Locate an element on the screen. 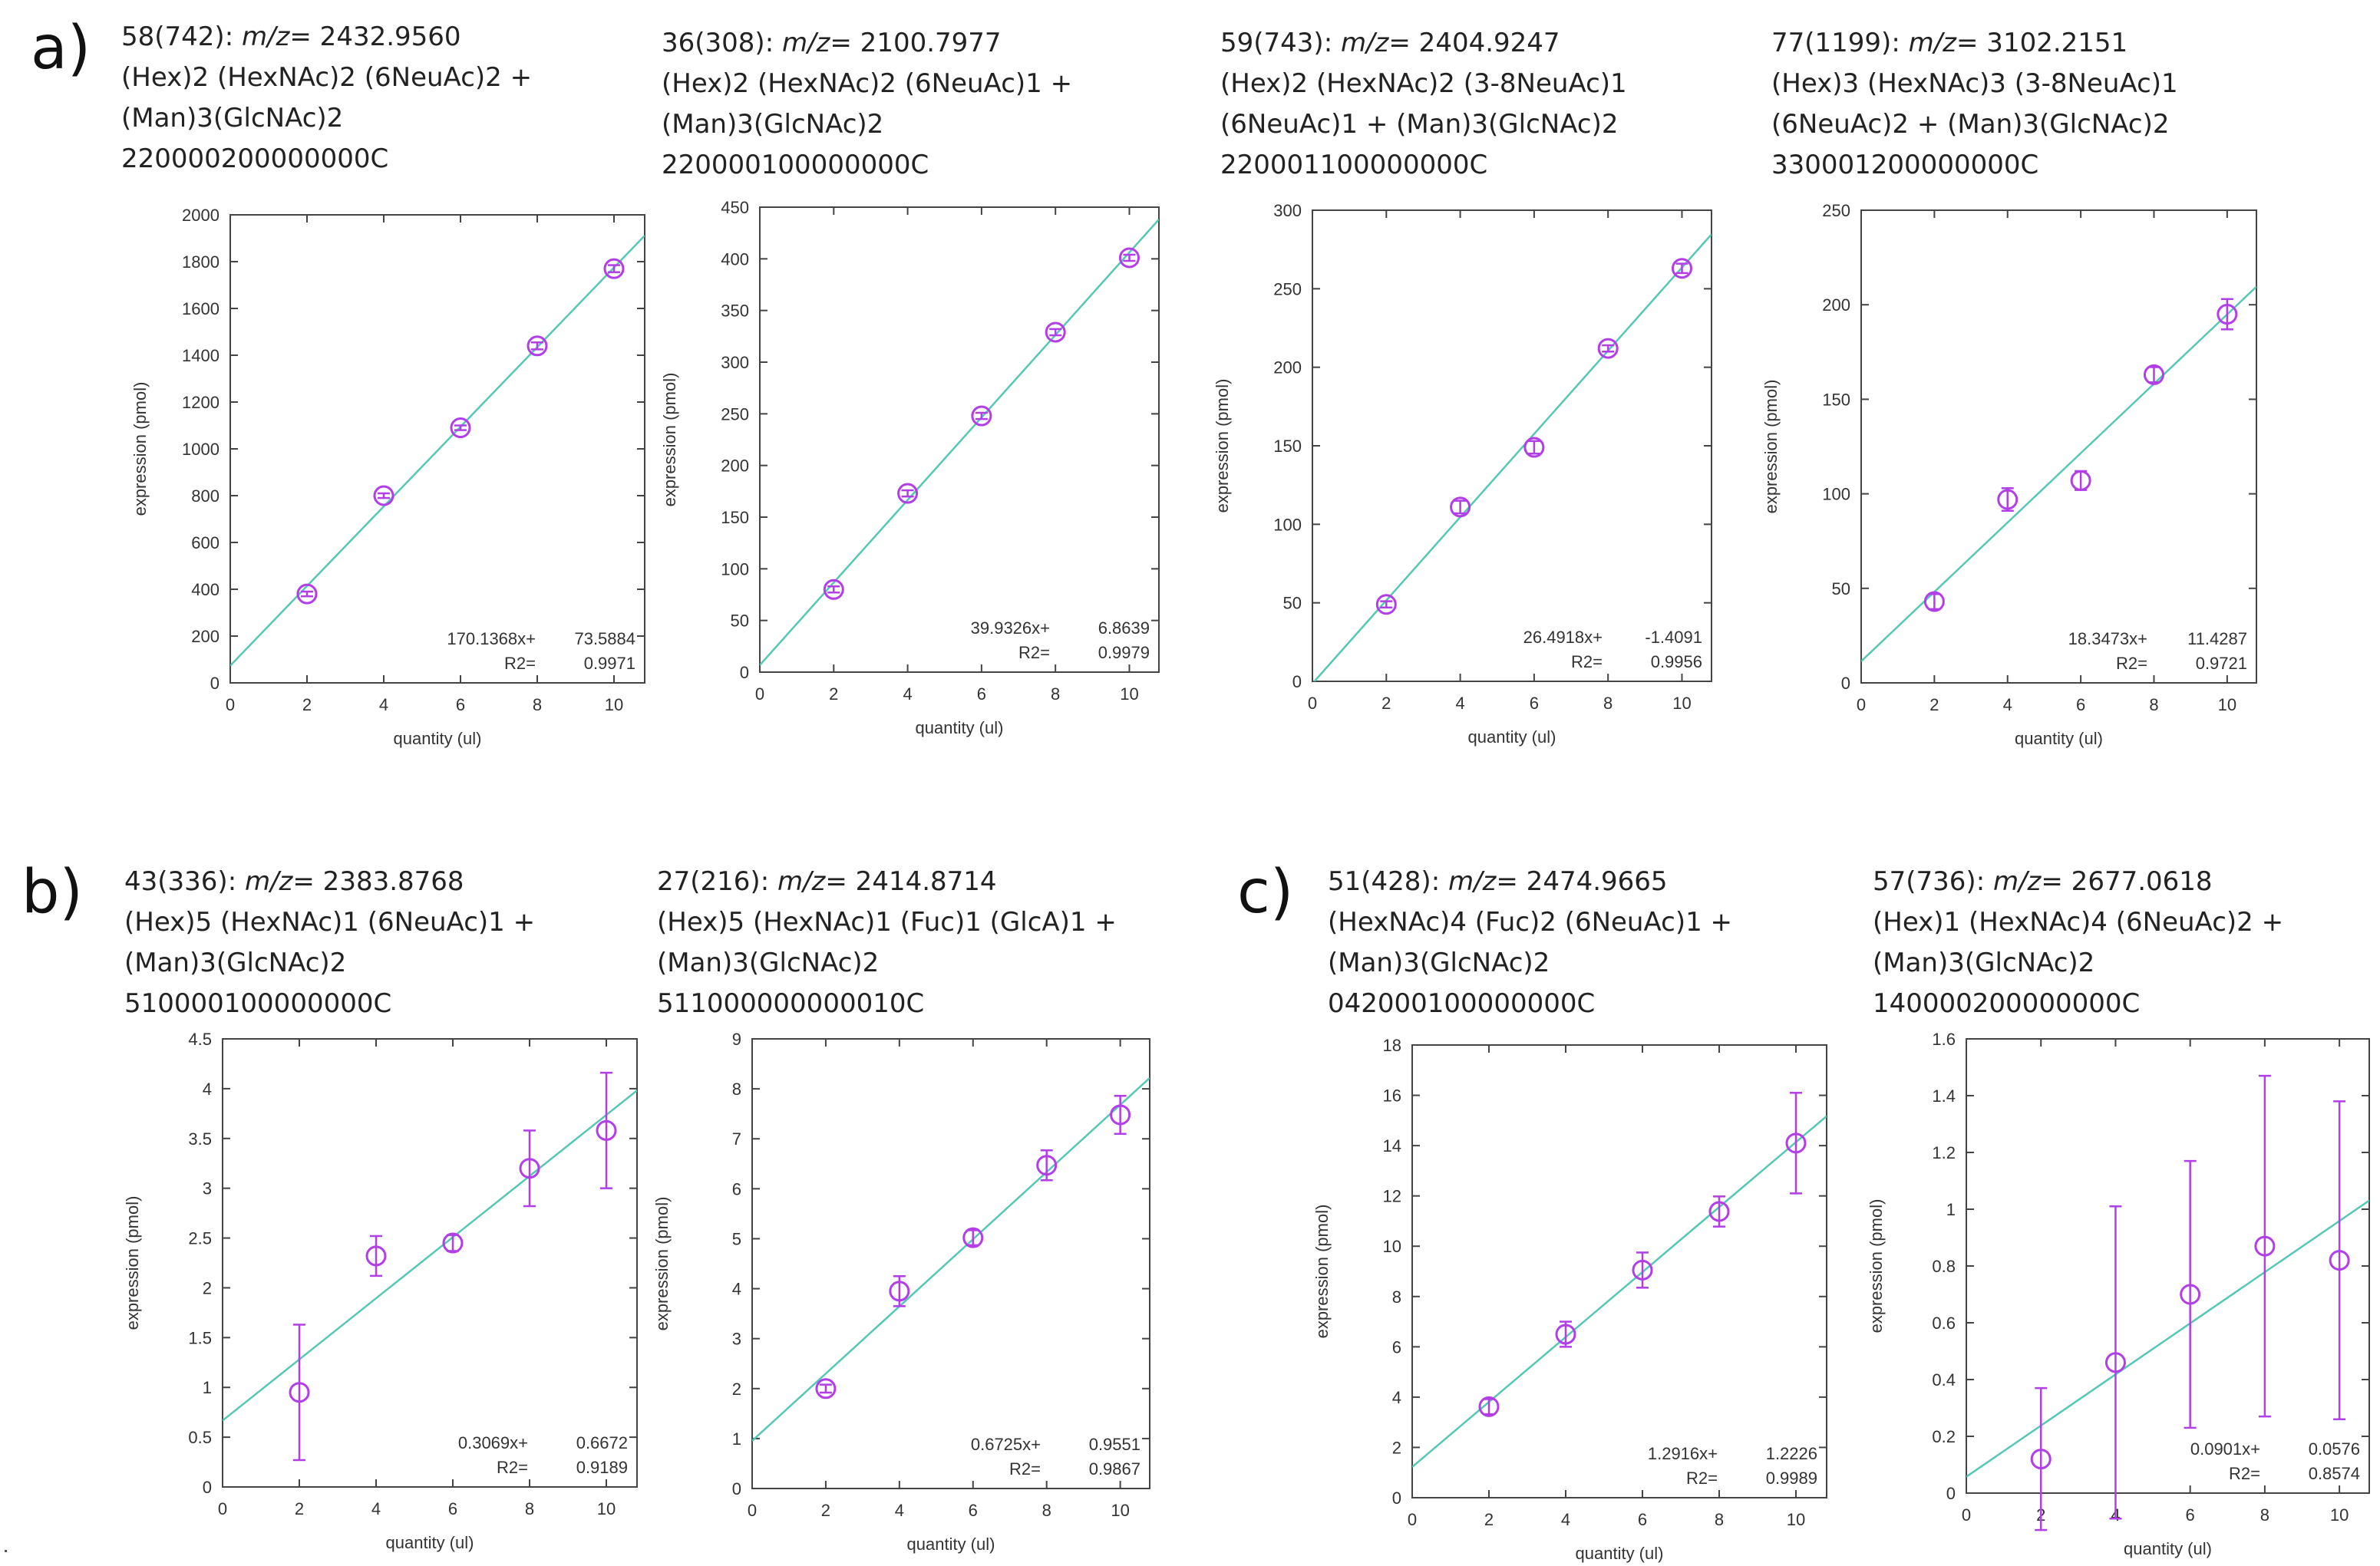 This screenshot has width=2380, height=1566. fit-equation-intercept: -1.4091 is located at coordinates (1674, 637).